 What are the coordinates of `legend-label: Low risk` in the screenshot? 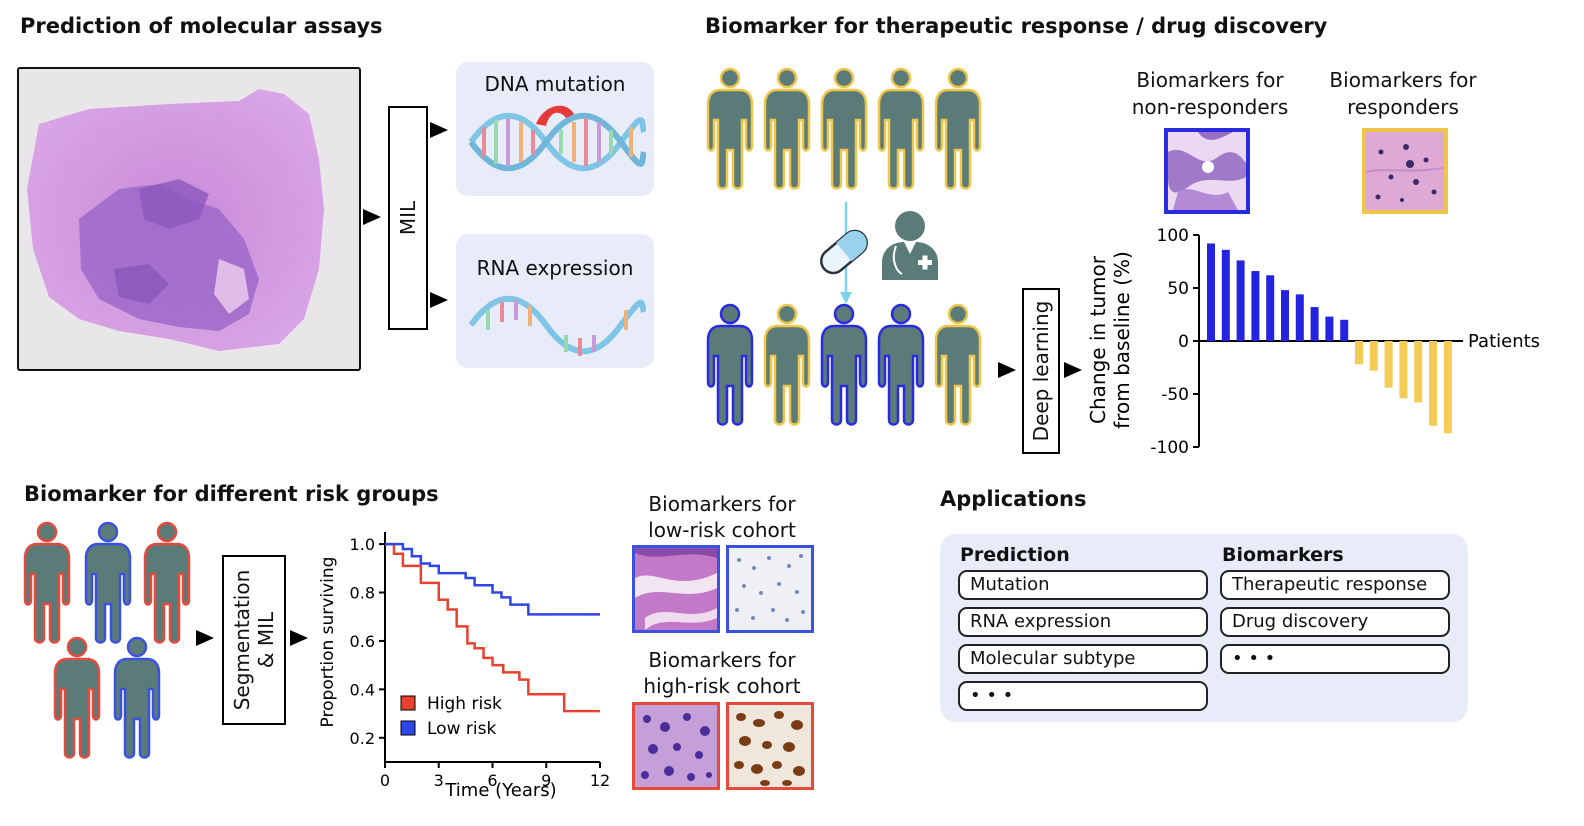 It's located at (461, 729).